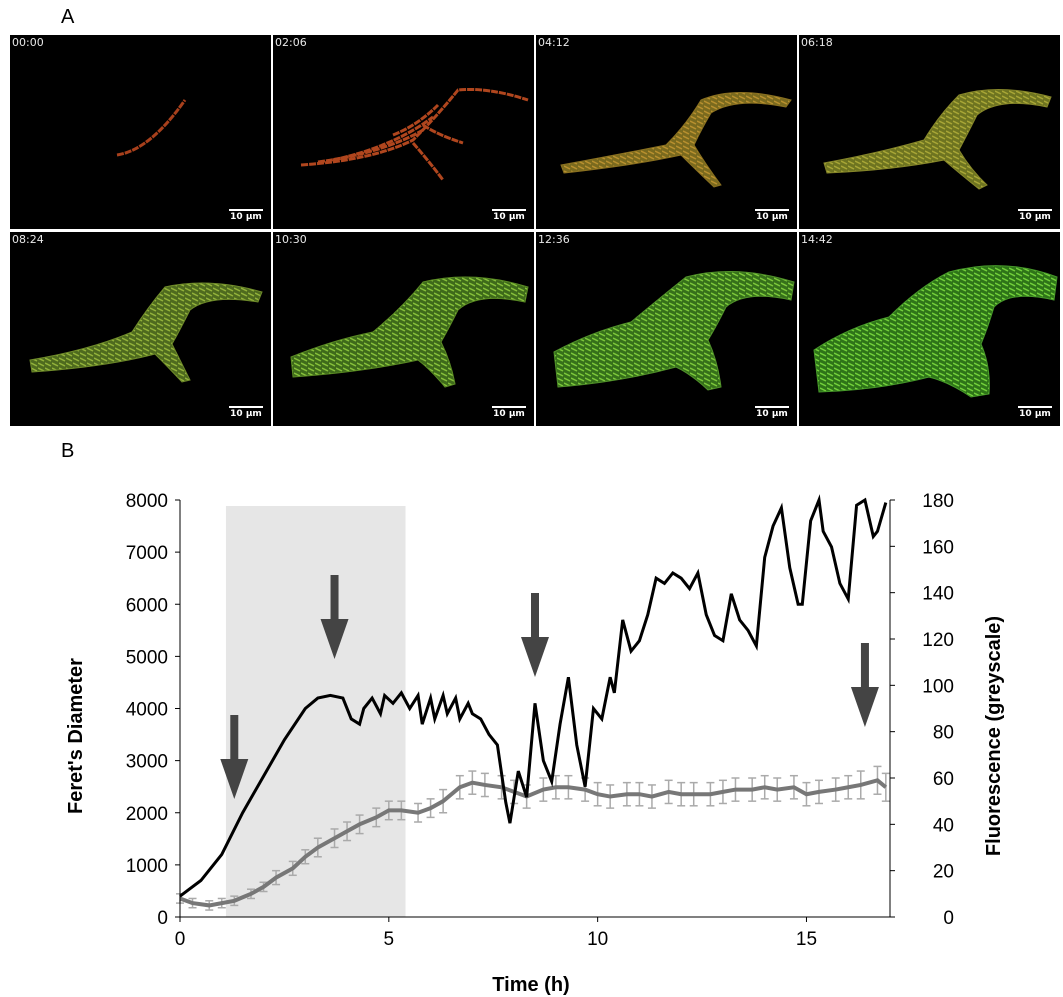 Image resolution: width=1063 pixels, height=997 pixels. I want to click on y2-tick-label: 180, so click(938, 501).